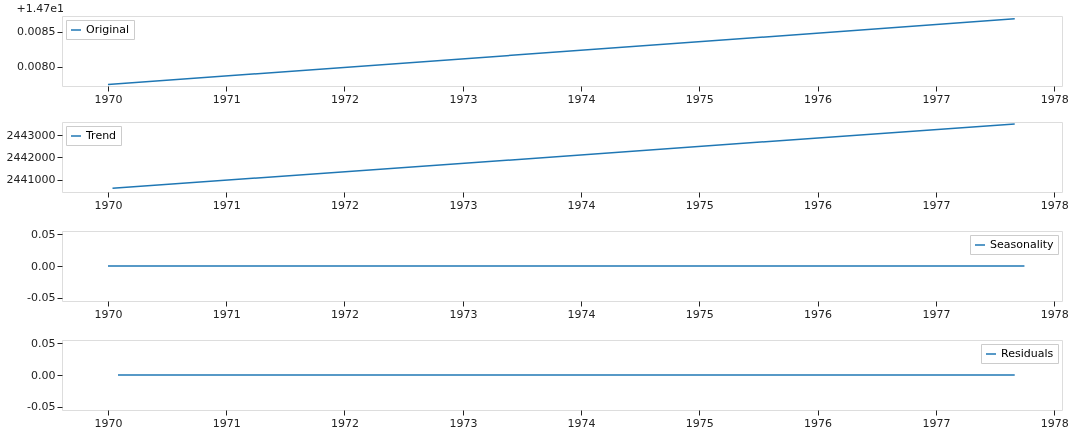 The image size is (1078, 430). What do you see at coordinates (101, 135) in the screenshot?
I see `legend-label: Trend` at bounding box center [101, 135].